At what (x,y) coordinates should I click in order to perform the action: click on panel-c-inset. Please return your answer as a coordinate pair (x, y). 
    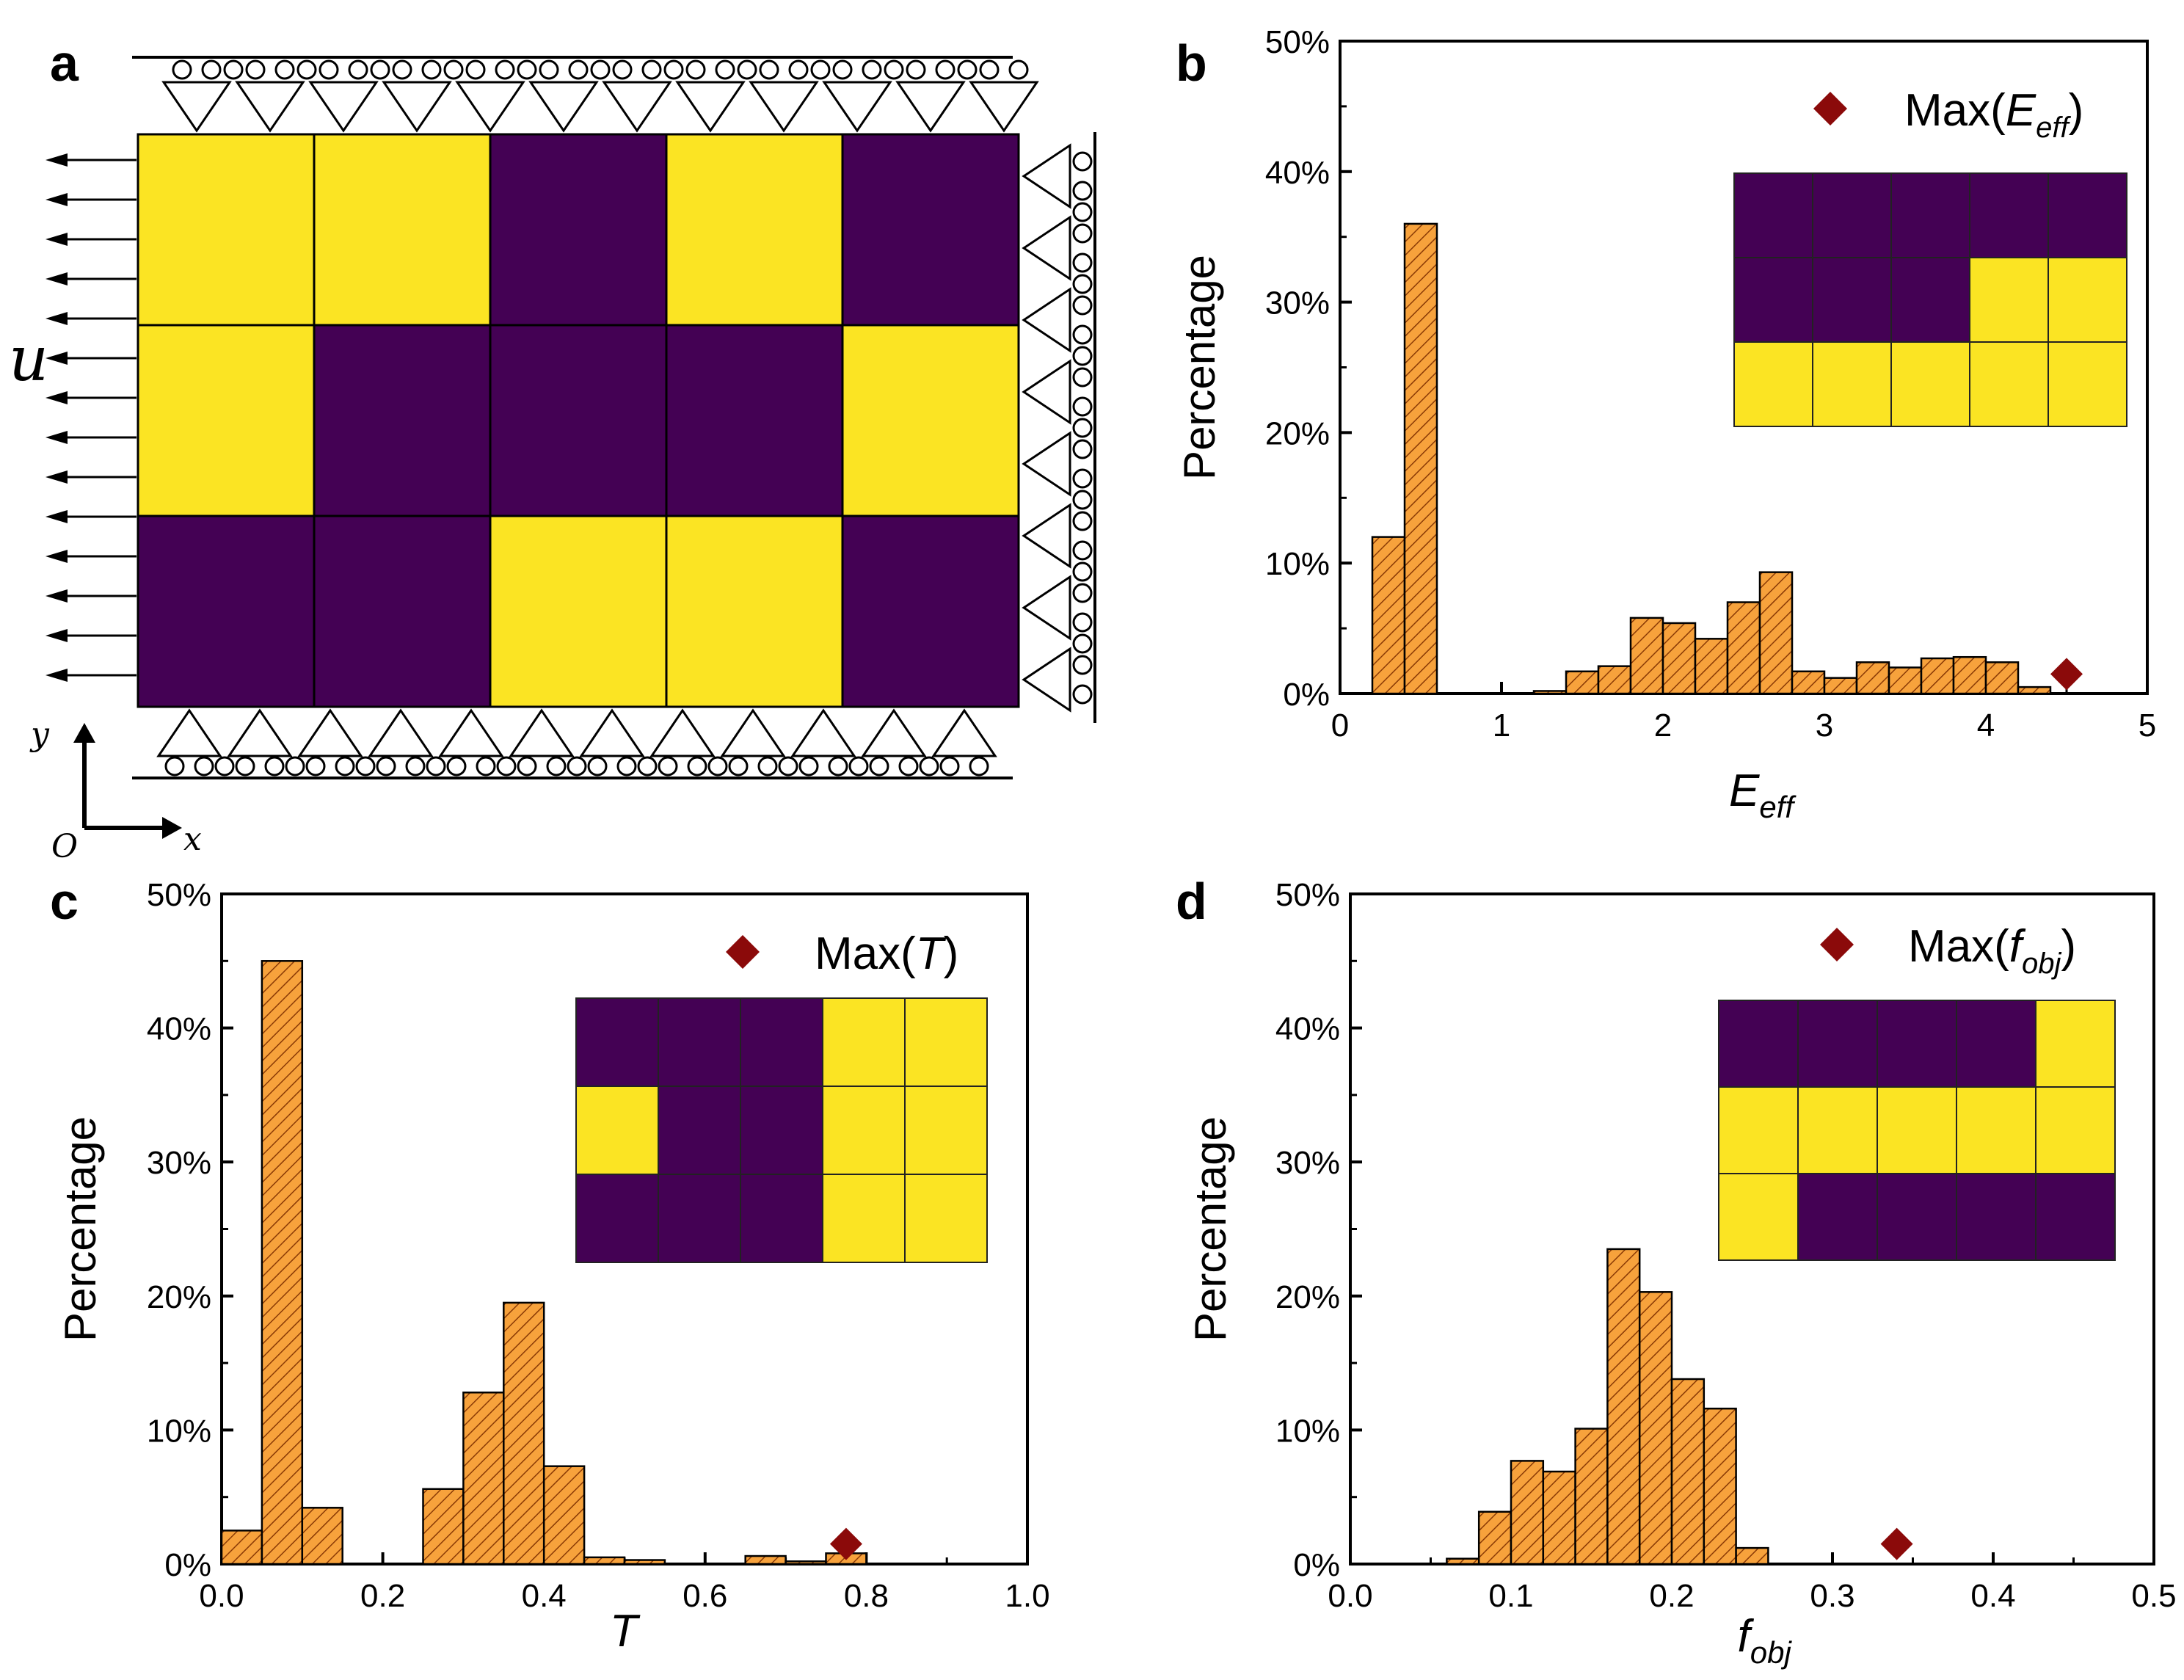
    Looking at the image, I should click on (782, 1130).